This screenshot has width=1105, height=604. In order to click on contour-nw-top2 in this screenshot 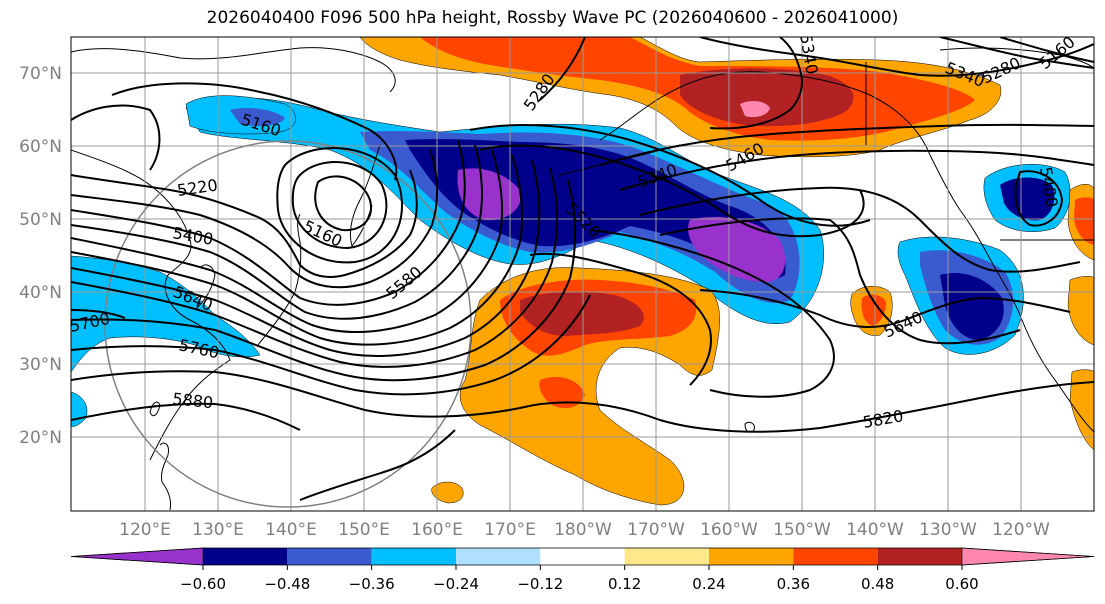, I will do `click(1046, 50)`.